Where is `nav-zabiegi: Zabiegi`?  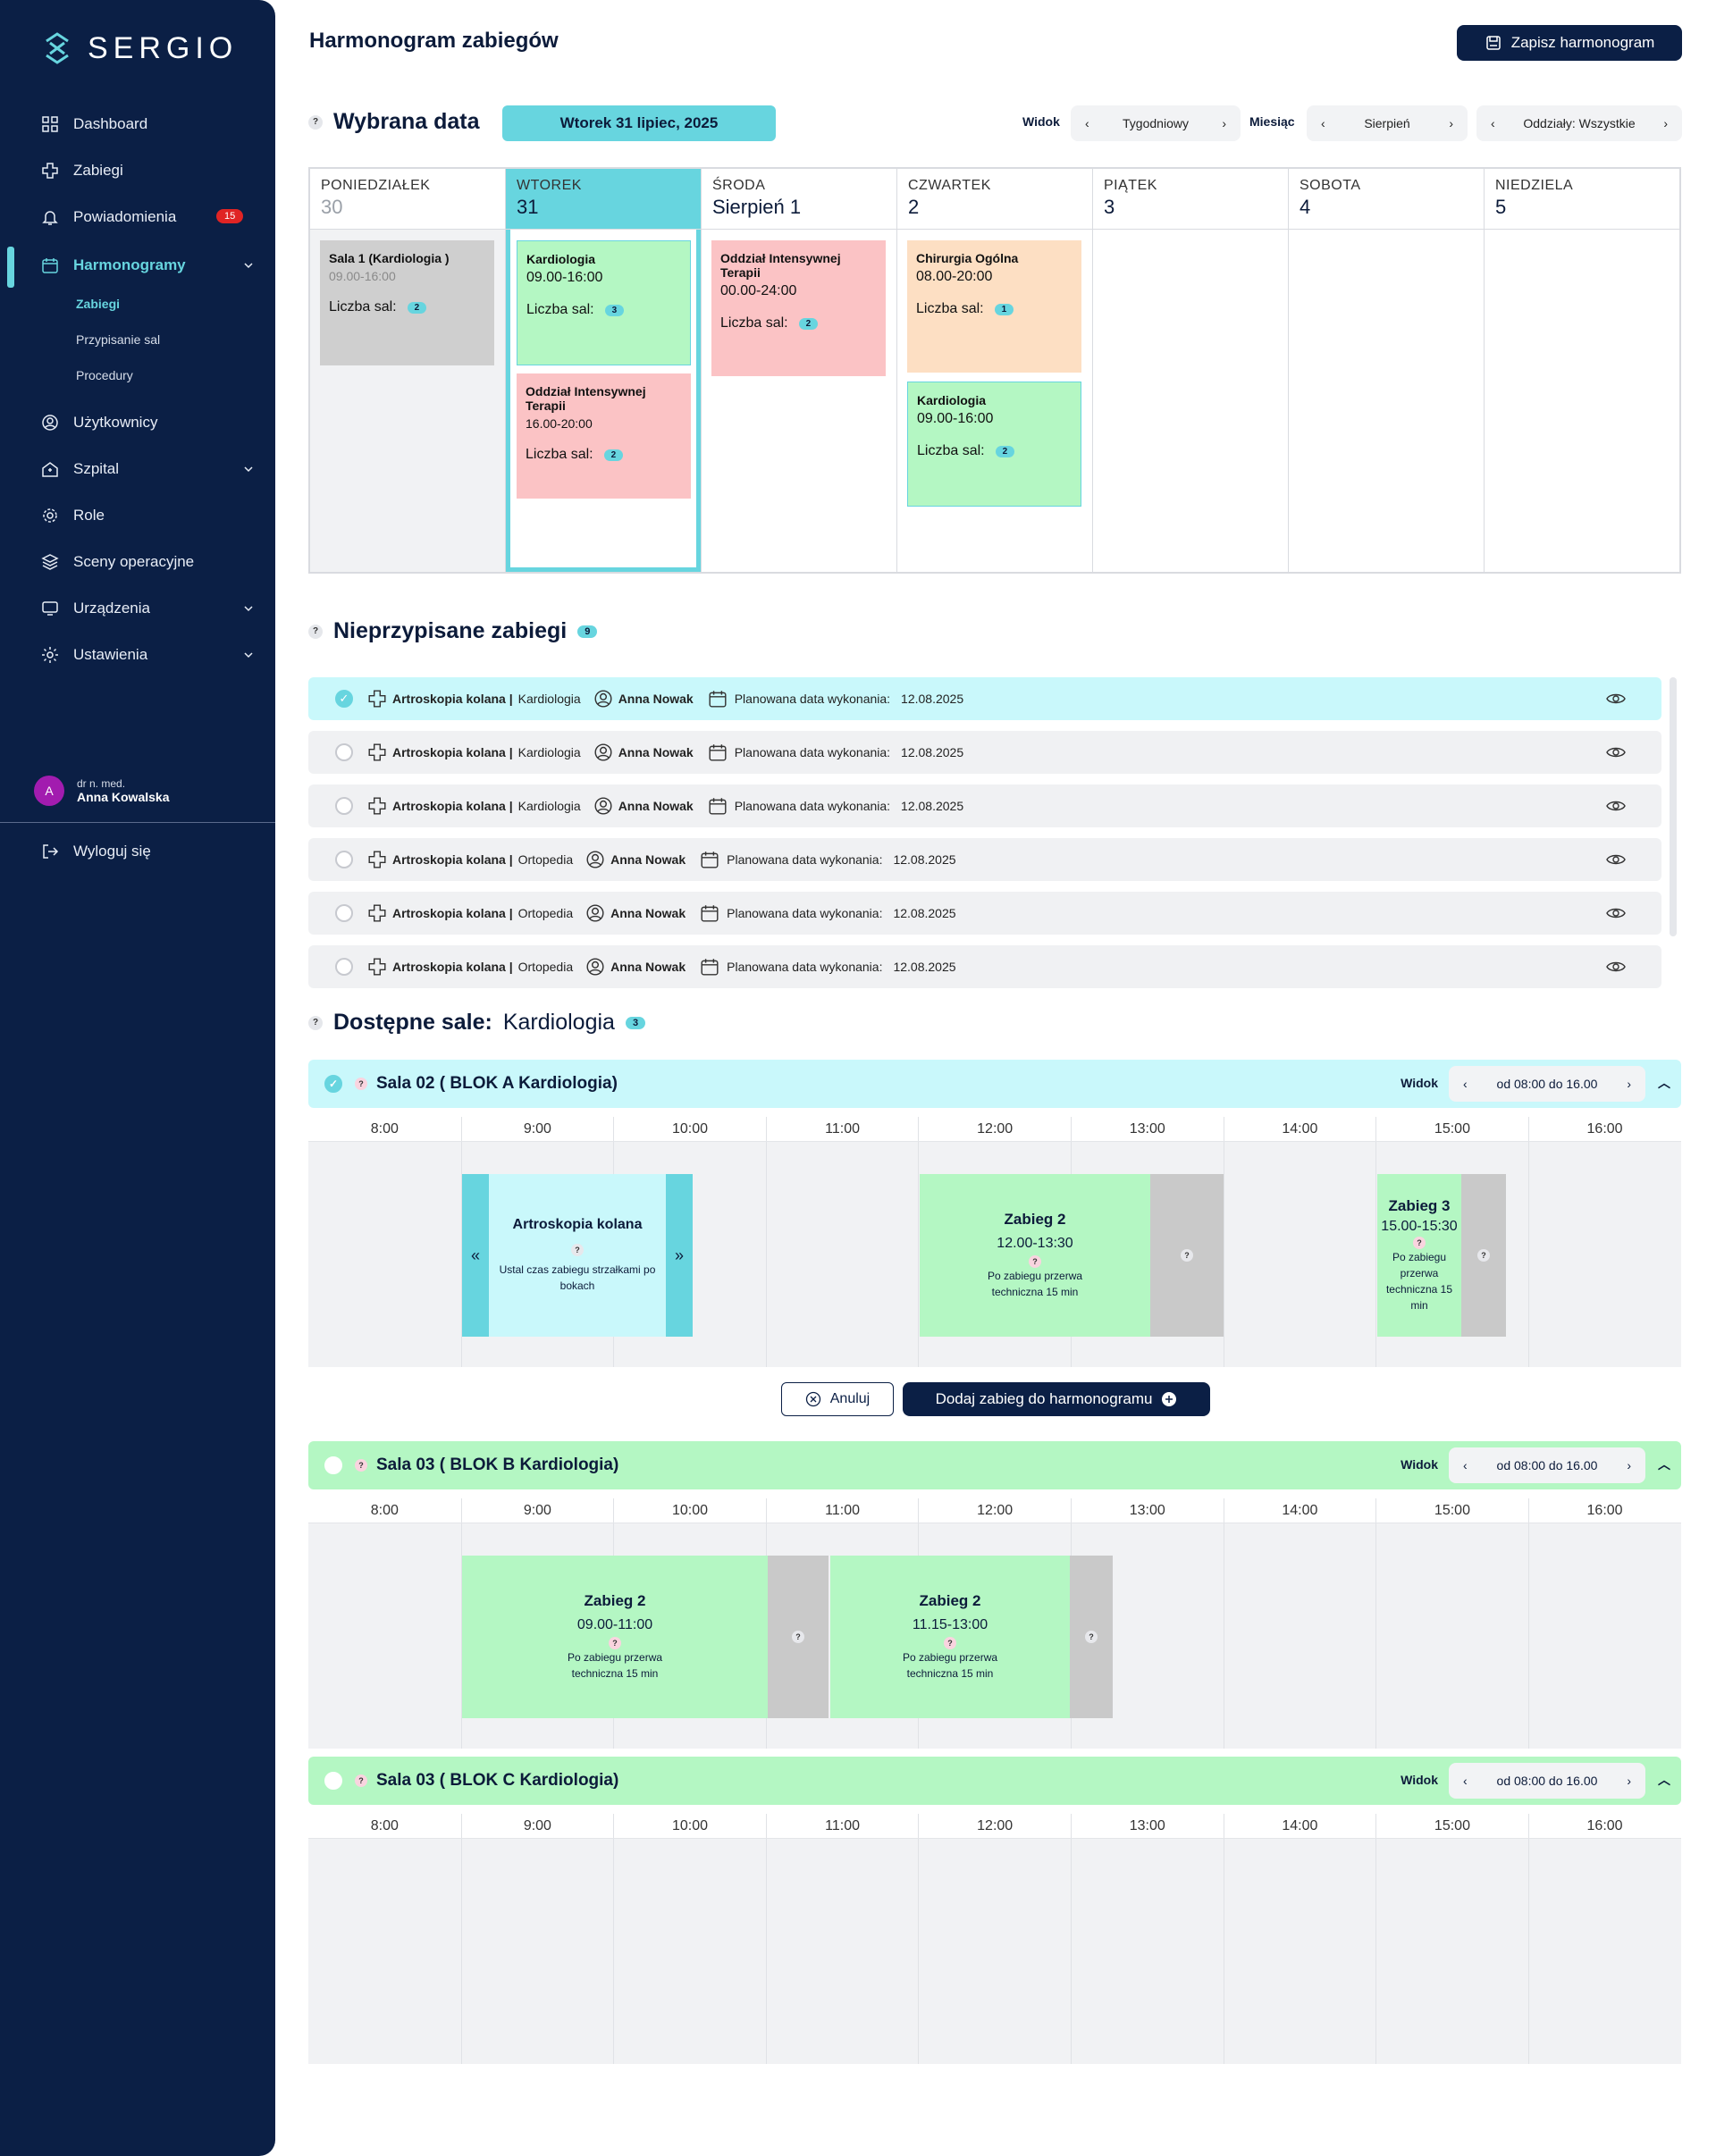
nav-zabiegi: Zabiegi is located at coordinates (146, 171).